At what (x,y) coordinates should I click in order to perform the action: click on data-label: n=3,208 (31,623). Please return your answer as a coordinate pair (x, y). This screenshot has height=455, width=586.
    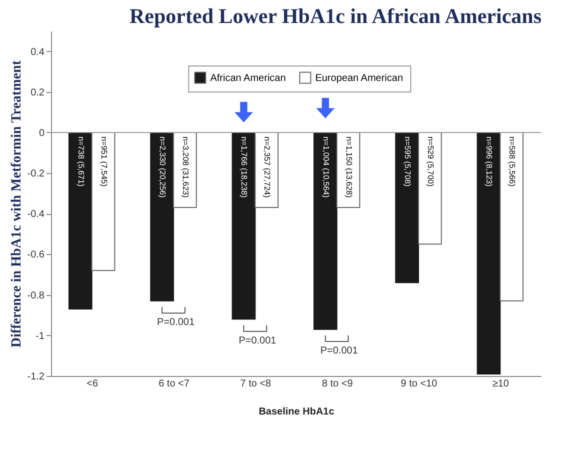
    Looking at the image, I should click on (185, 167).